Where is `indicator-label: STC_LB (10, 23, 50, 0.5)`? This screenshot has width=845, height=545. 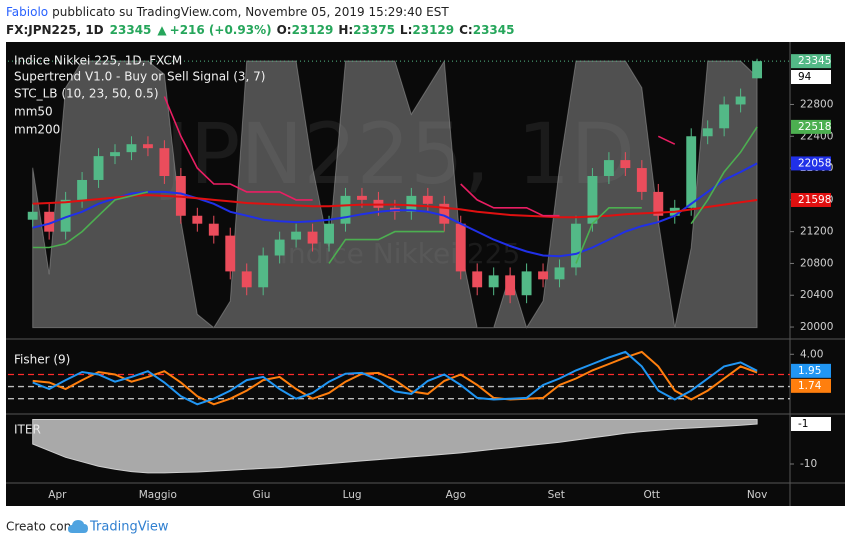
indicator-label: STC_LB (10, 23, 50, 0.5) is located at coordinates (86, 94).